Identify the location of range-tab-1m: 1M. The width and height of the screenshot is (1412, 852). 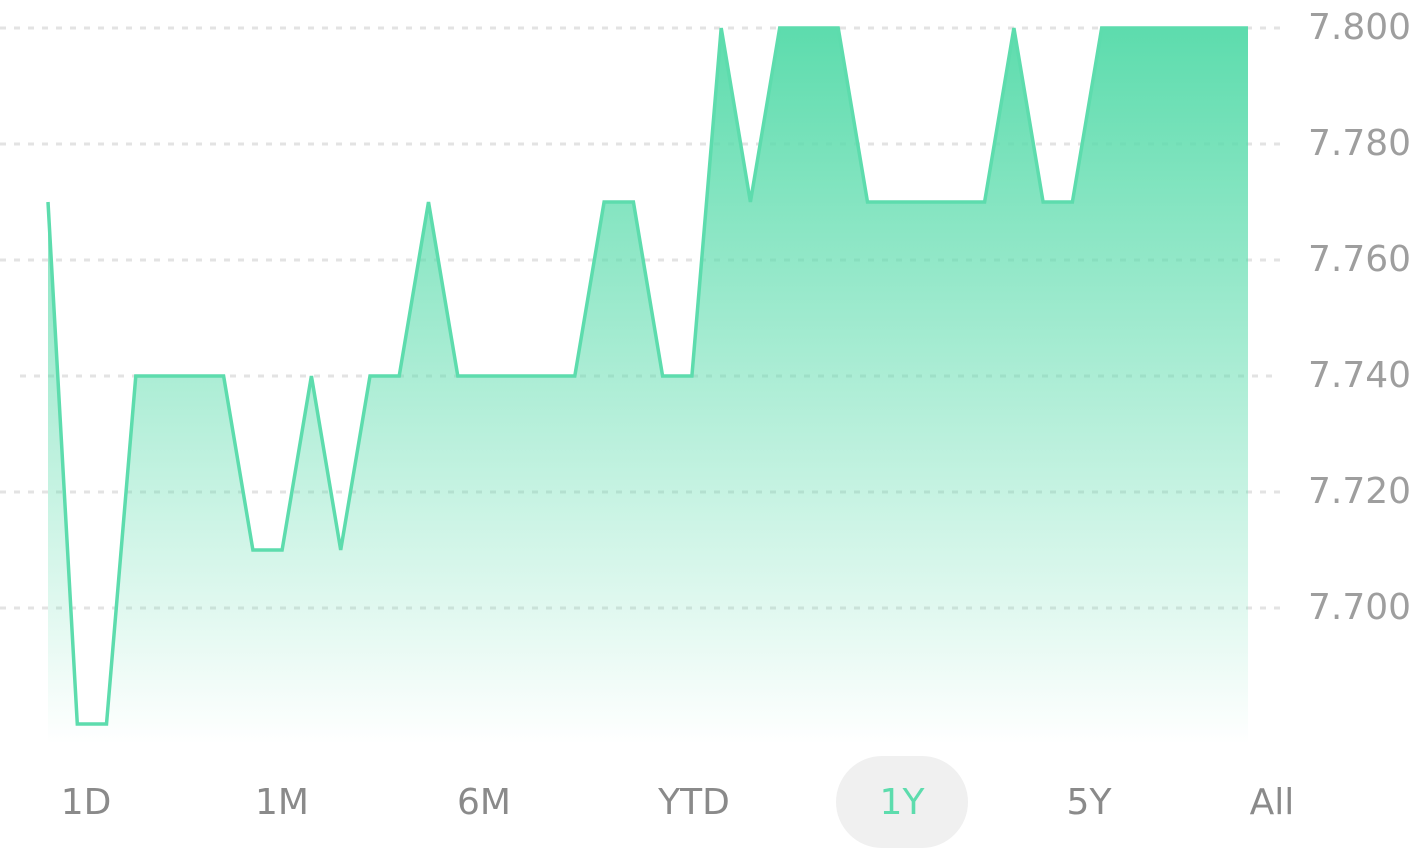
(282, 802).